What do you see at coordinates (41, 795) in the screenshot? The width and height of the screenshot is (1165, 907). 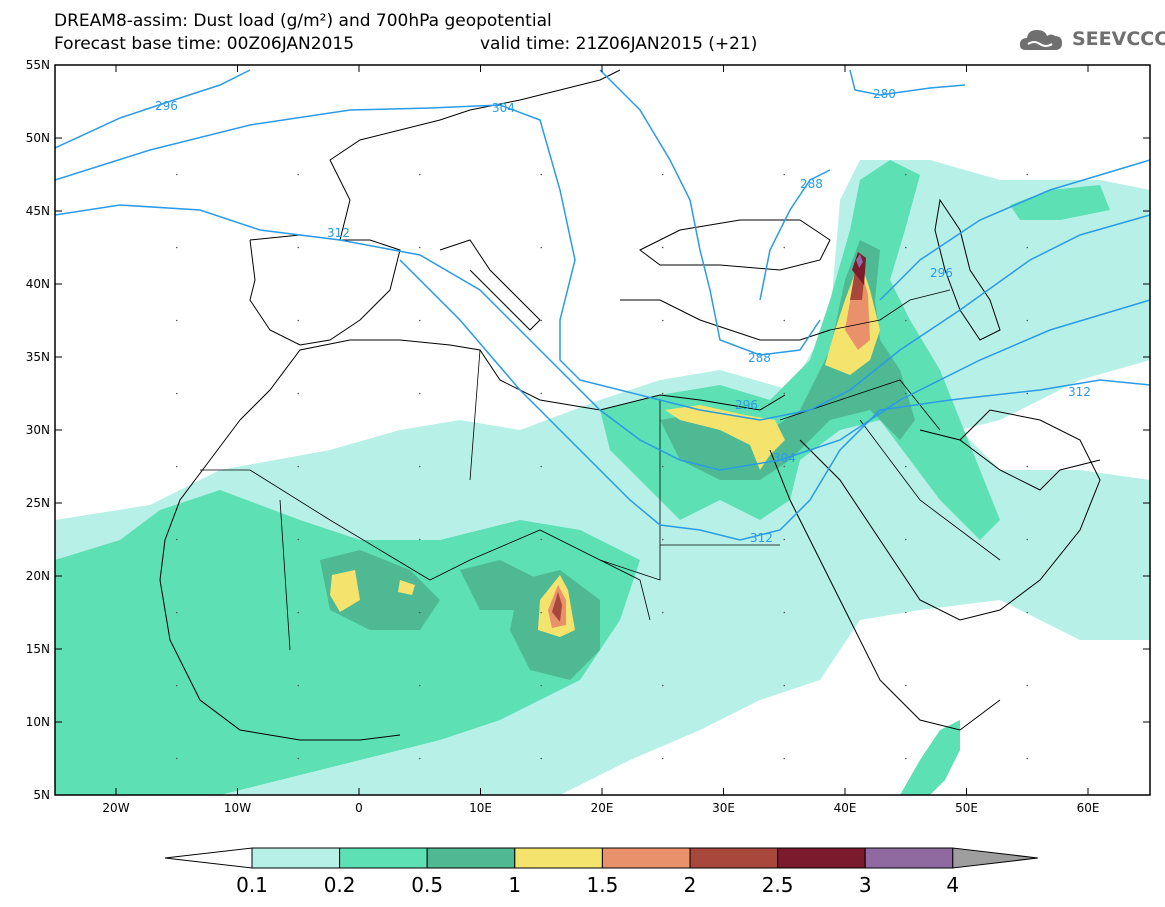 I see `lat-label: 5N` at bounding box center [41, 795].